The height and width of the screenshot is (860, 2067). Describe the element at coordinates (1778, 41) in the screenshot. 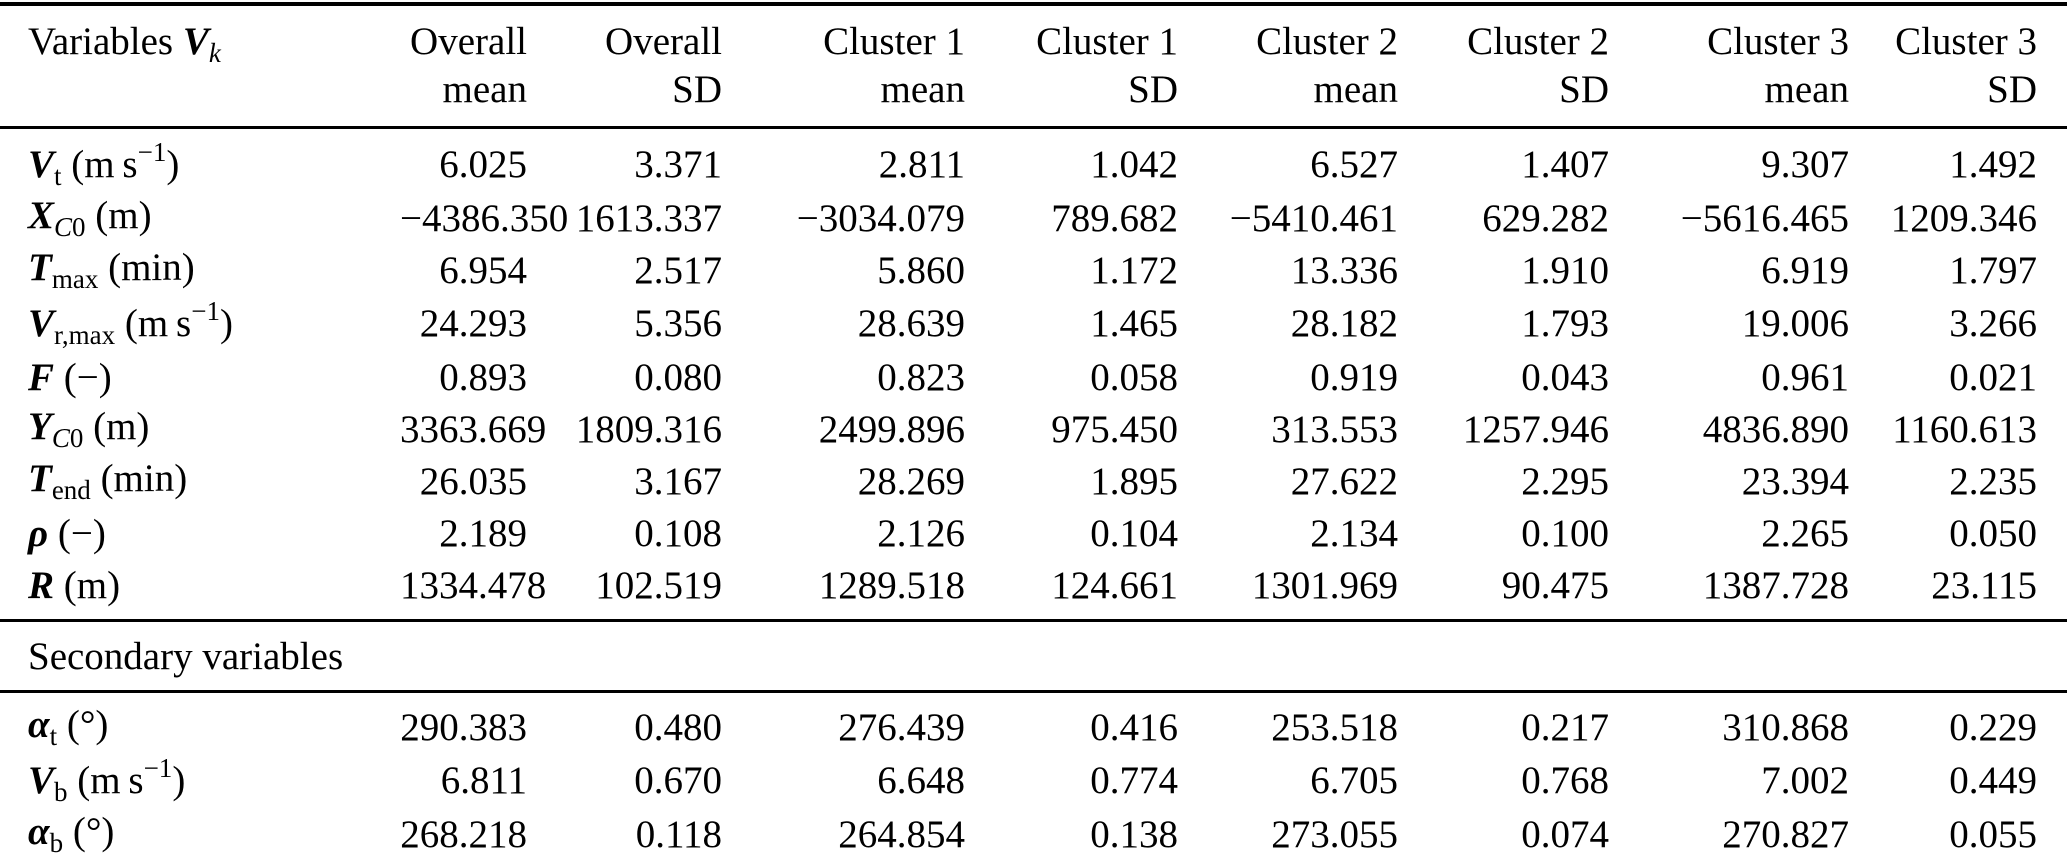

I see `header-line1: Cluster 3` at that location.